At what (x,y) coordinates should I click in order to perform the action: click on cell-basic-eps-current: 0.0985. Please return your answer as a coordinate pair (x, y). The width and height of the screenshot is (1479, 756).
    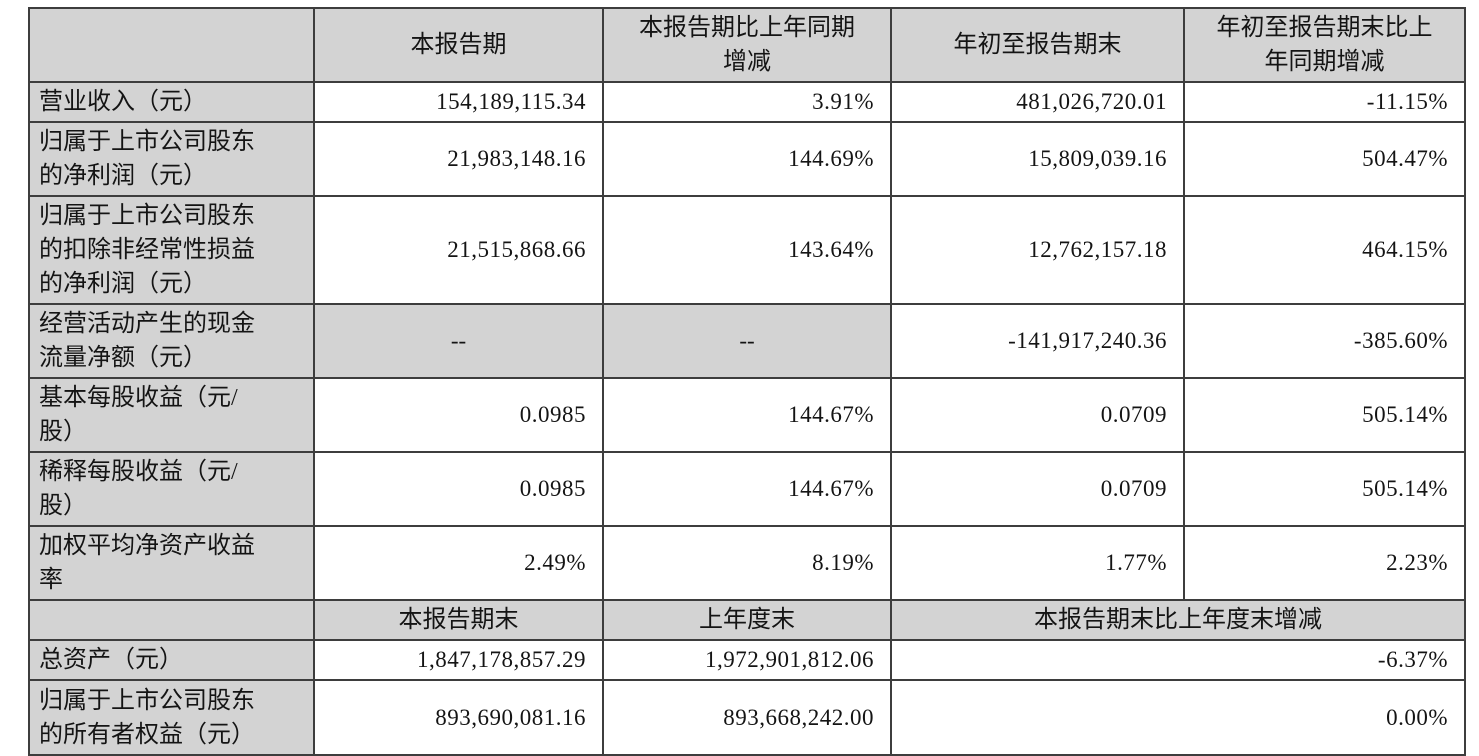
    Looking at the image, I should click on (458, 415).